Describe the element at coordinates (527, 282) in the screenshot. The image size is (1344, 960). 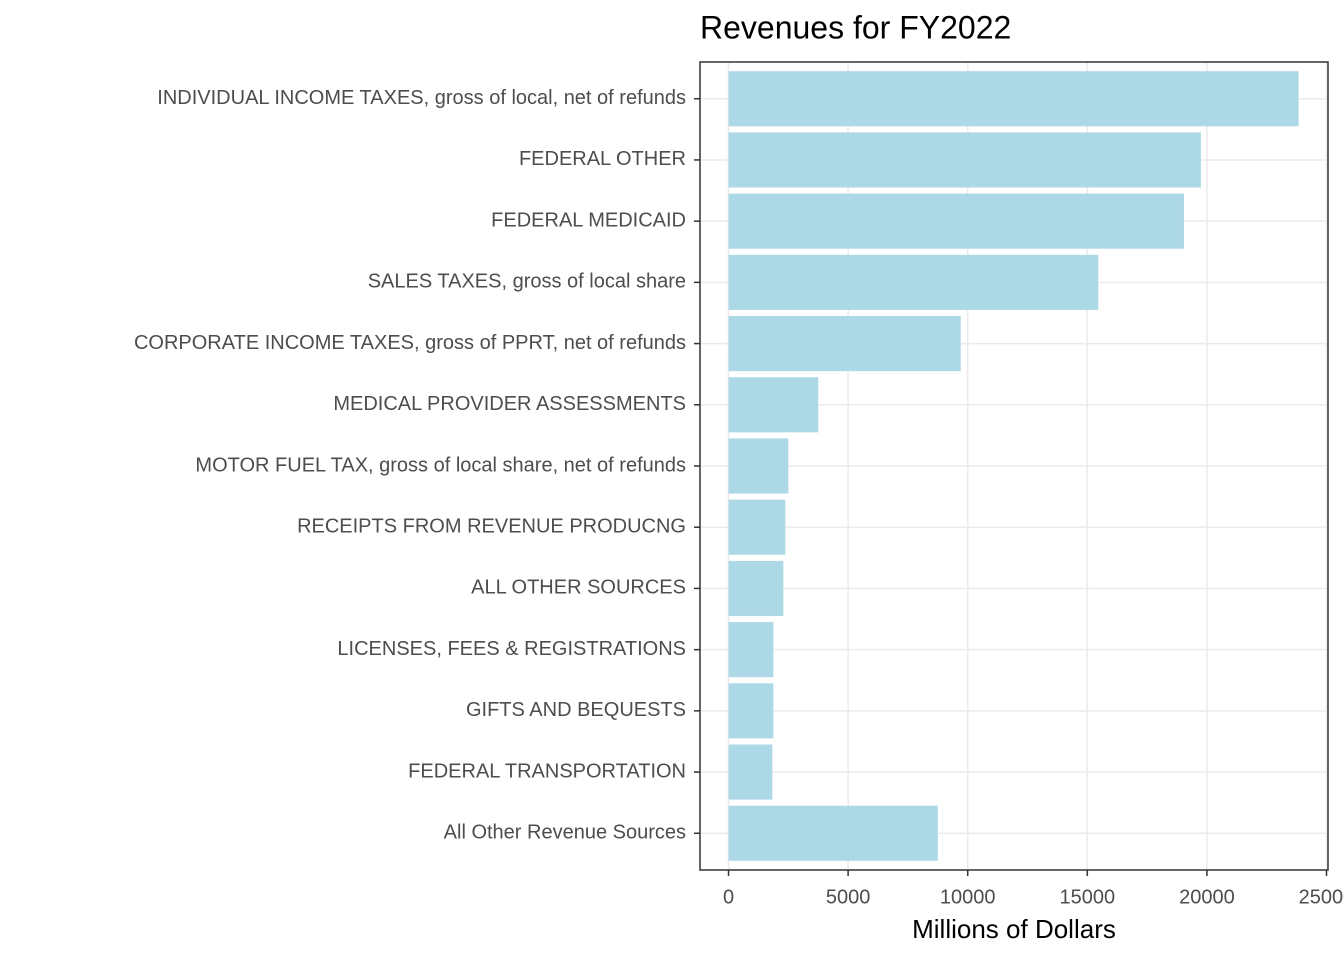
I see `y-tick-label: SALES TAXES, gross of local share` at that location.